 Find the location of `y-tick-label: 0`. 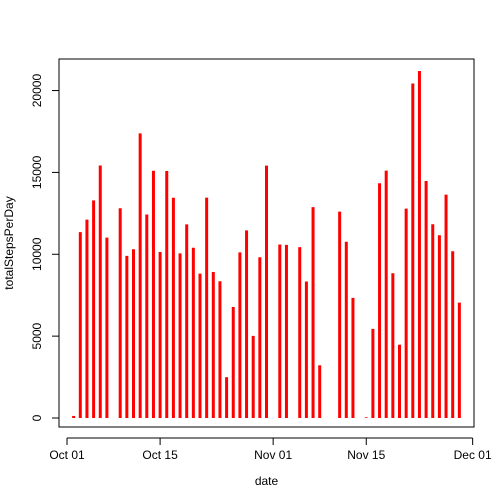

y-tick-label: 0 is located at coordinates (37, 417).